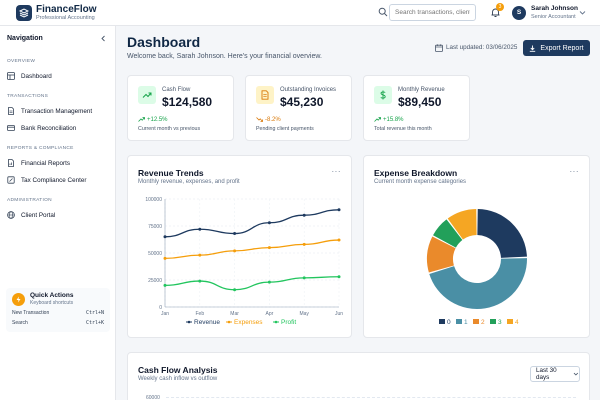  I want to click on chevron-left-icon, so click(103, 38).